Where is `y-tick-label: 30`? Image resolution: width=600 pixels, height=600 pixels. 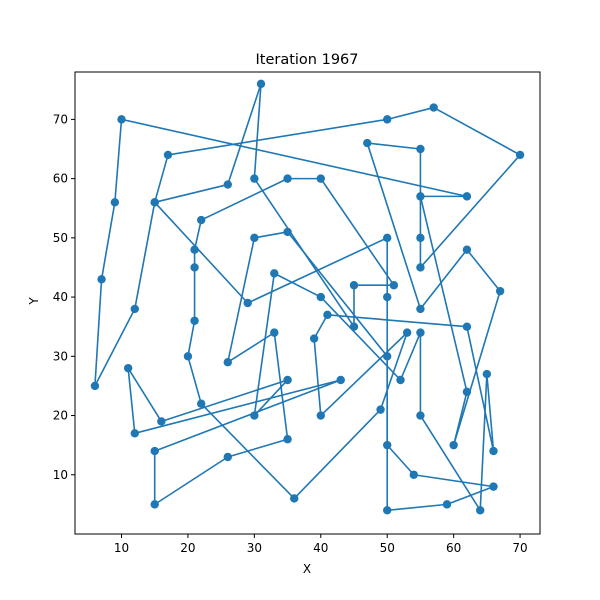
y-tick-label: 30 is located at coordinates (60, 356).